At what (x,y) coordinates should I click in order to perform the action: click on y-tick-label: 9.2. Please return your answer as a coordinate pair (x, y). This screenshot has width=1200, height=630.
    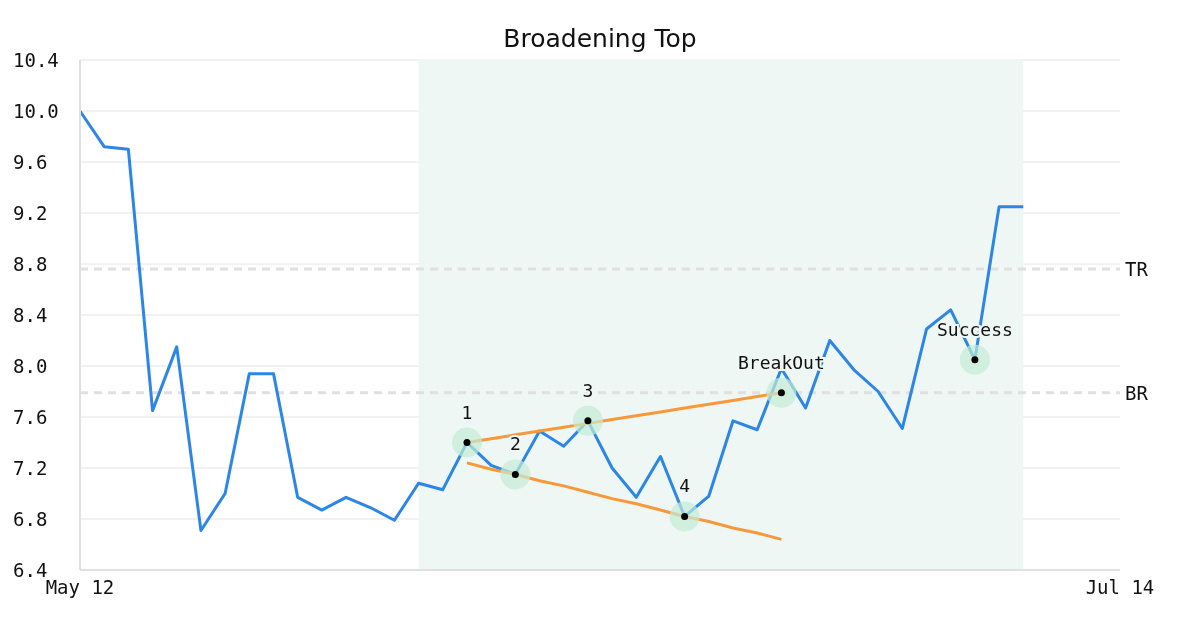
    Looking at the image, I should click on (30, 213).